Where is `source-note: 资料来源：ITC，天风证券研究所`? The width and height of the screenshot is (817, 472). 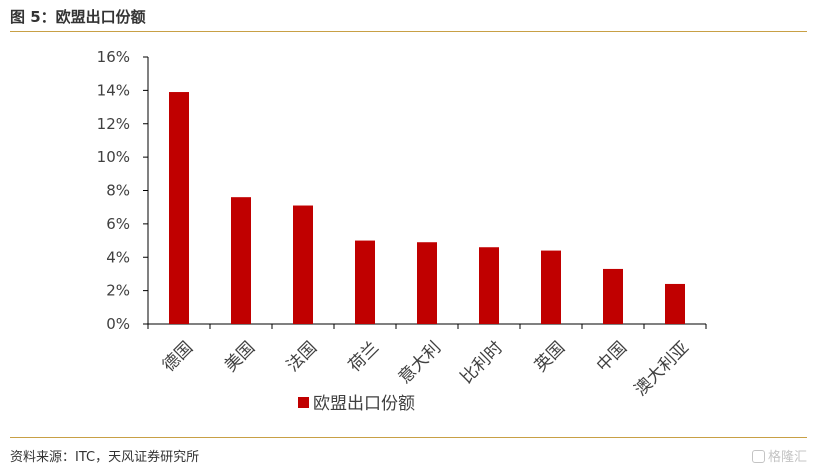
source-note: 资料来源：ITC，天风证券研究所 is located at coordinates (105, 457).